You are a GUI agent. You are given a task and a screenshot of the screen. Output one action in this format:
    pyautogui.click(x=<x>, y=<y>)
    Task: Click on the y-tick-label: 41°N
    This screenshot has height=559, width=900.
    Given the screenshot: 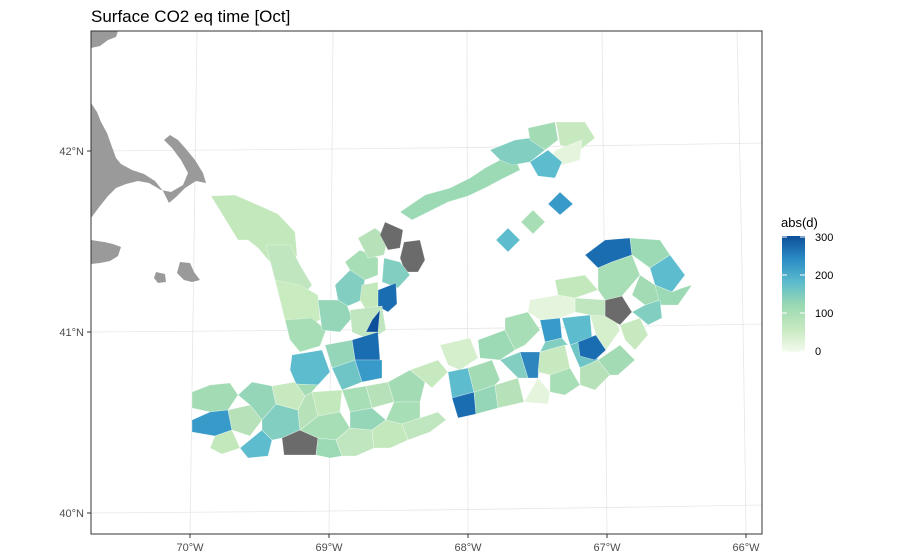 What is the action you would take?
    pyautogui.click(x=71, y=333)
    